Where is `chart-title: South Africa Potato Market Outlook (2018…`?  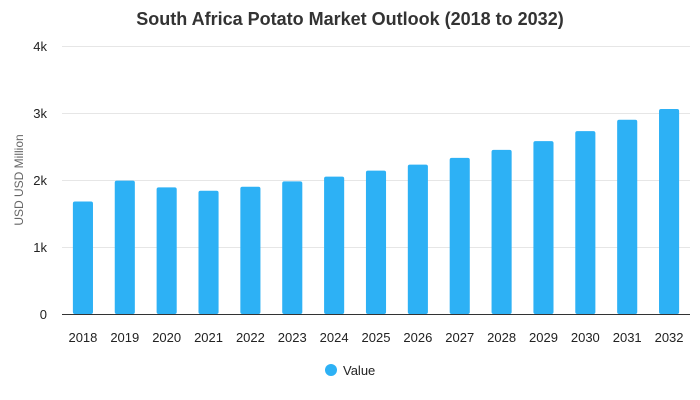 chart-title: South Africa Potato Market Outlook (2018… is located at coordinates (349, 19).